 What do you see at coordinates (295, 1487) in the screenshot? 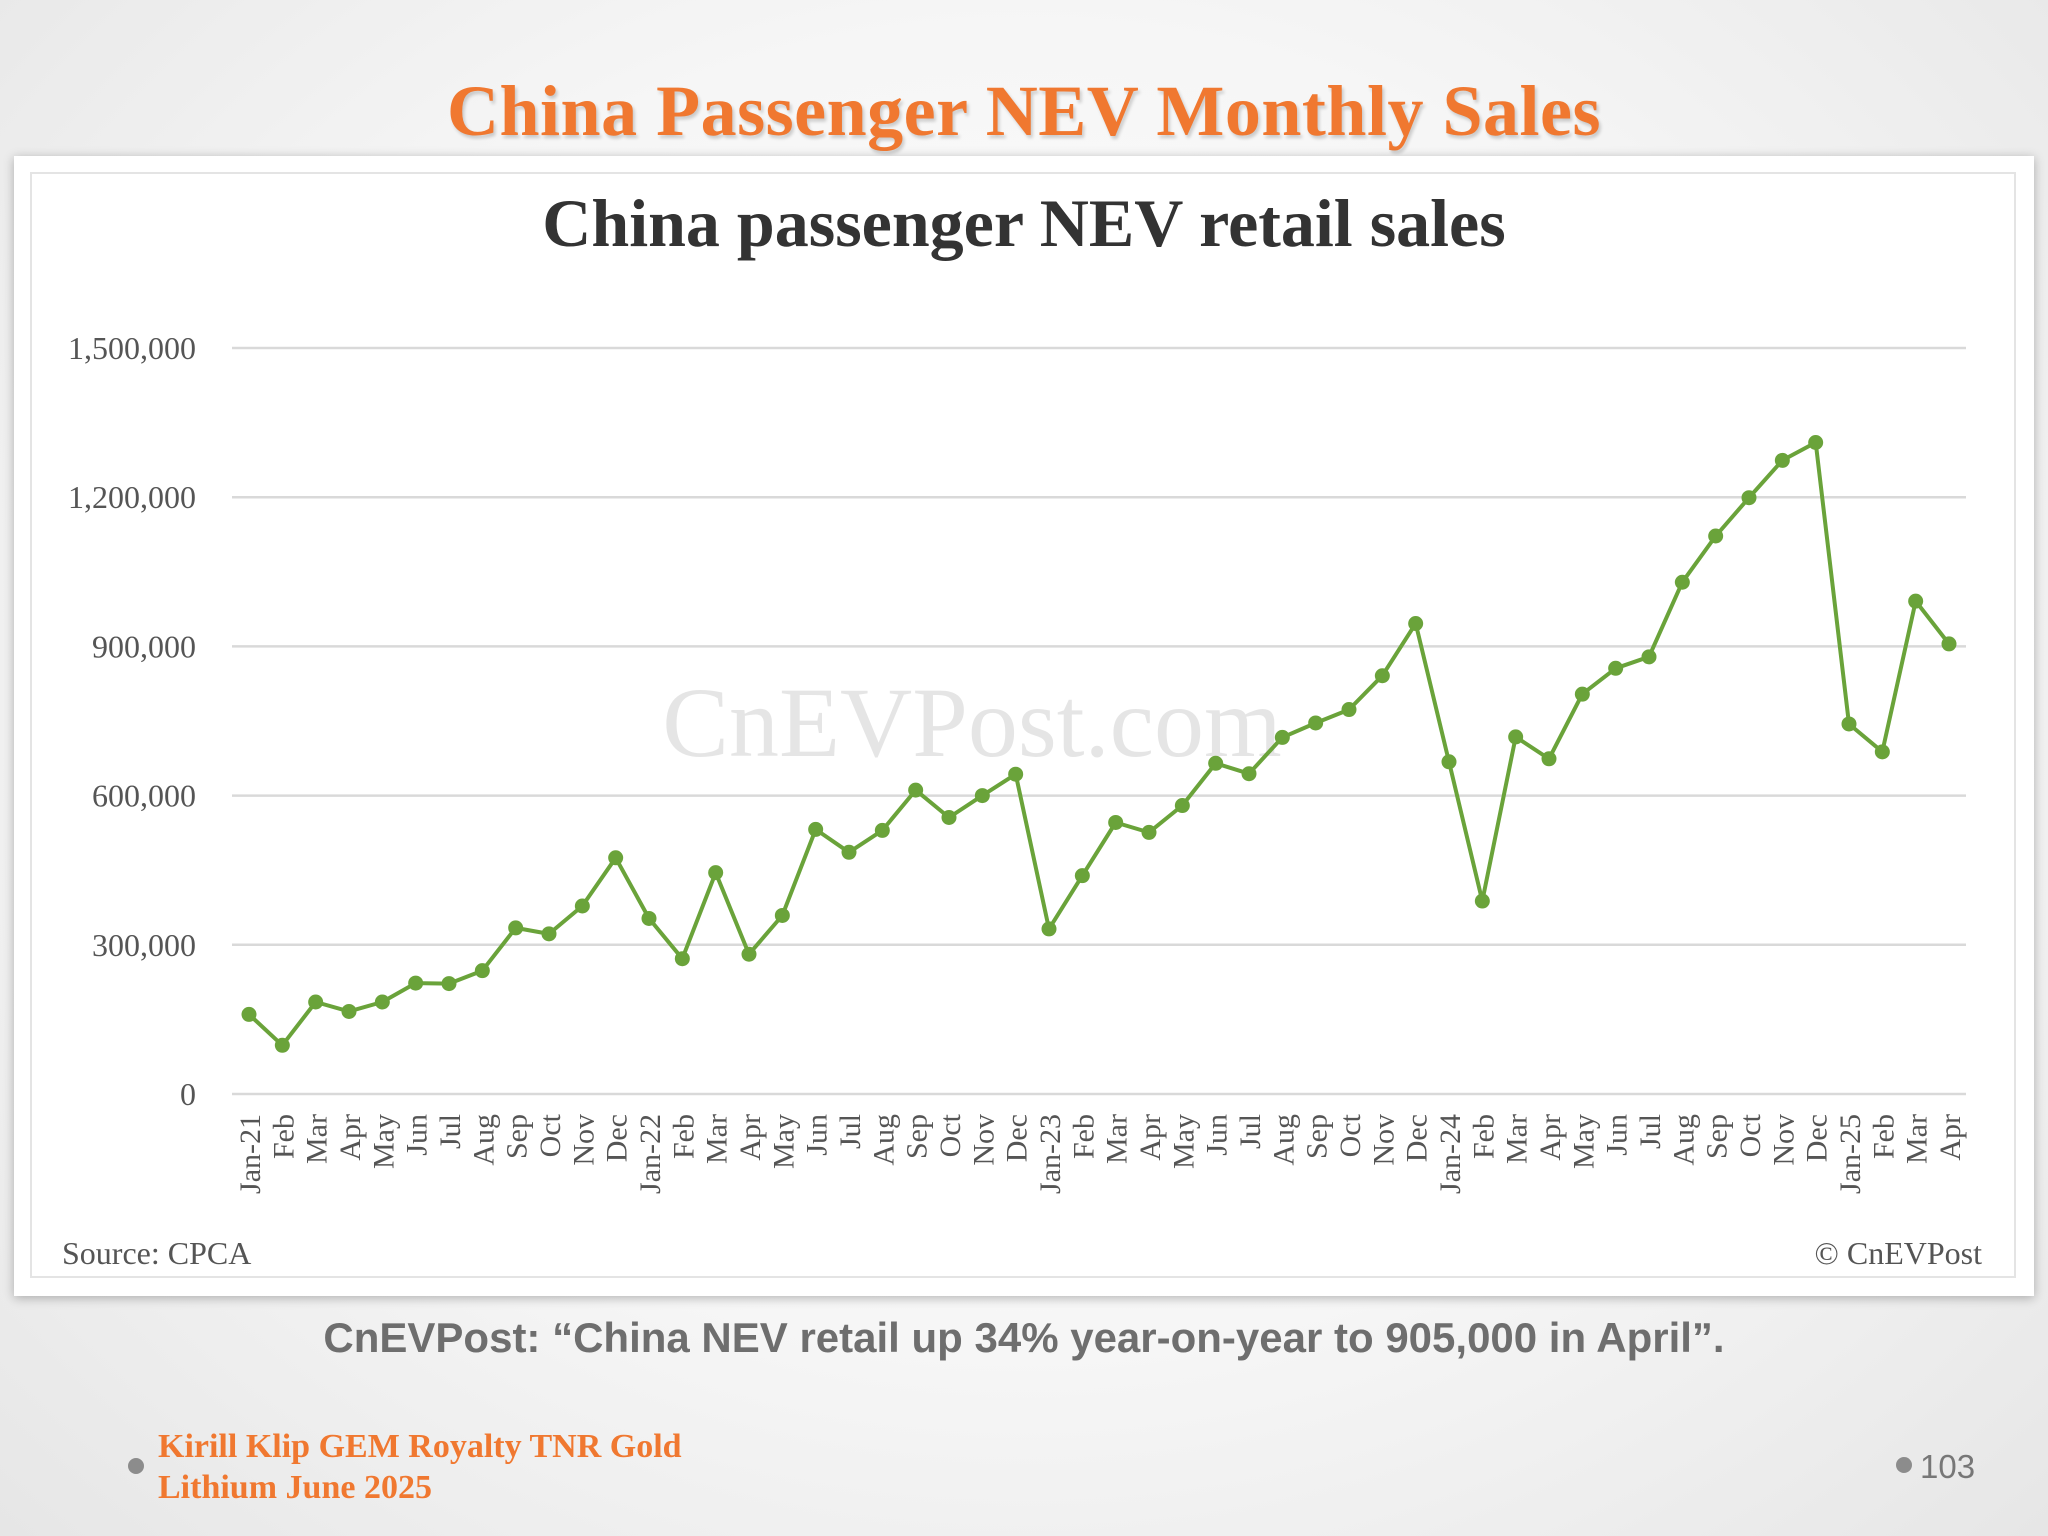
I see `footer-author-line2: Lithium June 2025` at bounding box center [295, 1487].